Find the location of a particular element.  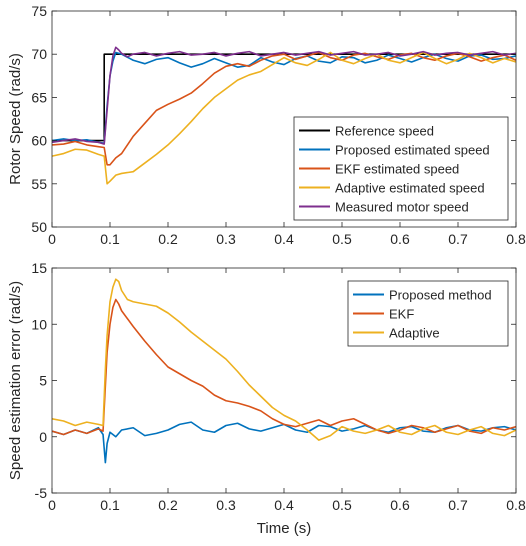

legend-entry: Proposed estimated speed is located at coordinates (412, 150).